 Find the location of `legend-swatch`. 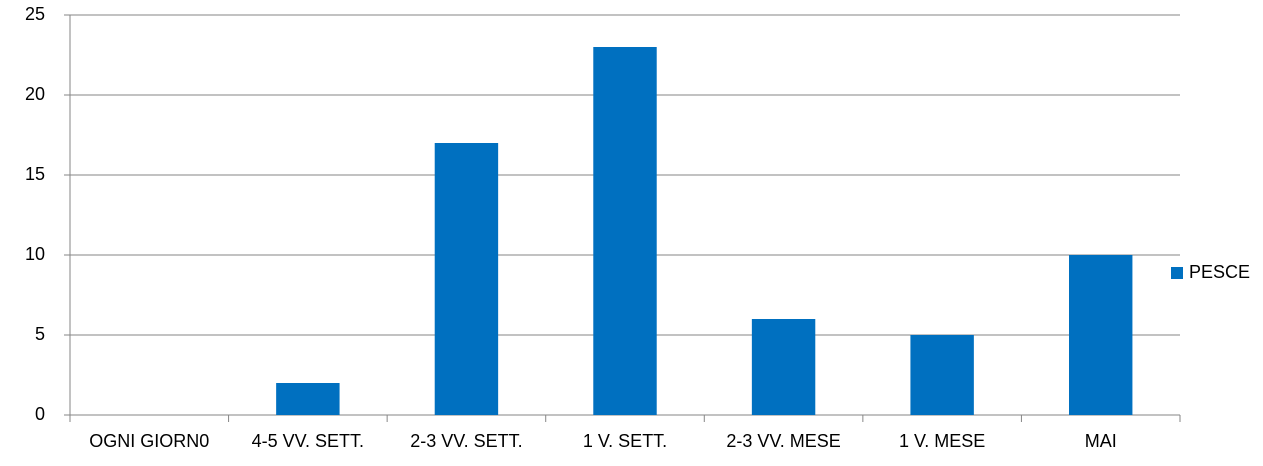

legend-swatch is located at coordinates (1177, 273).